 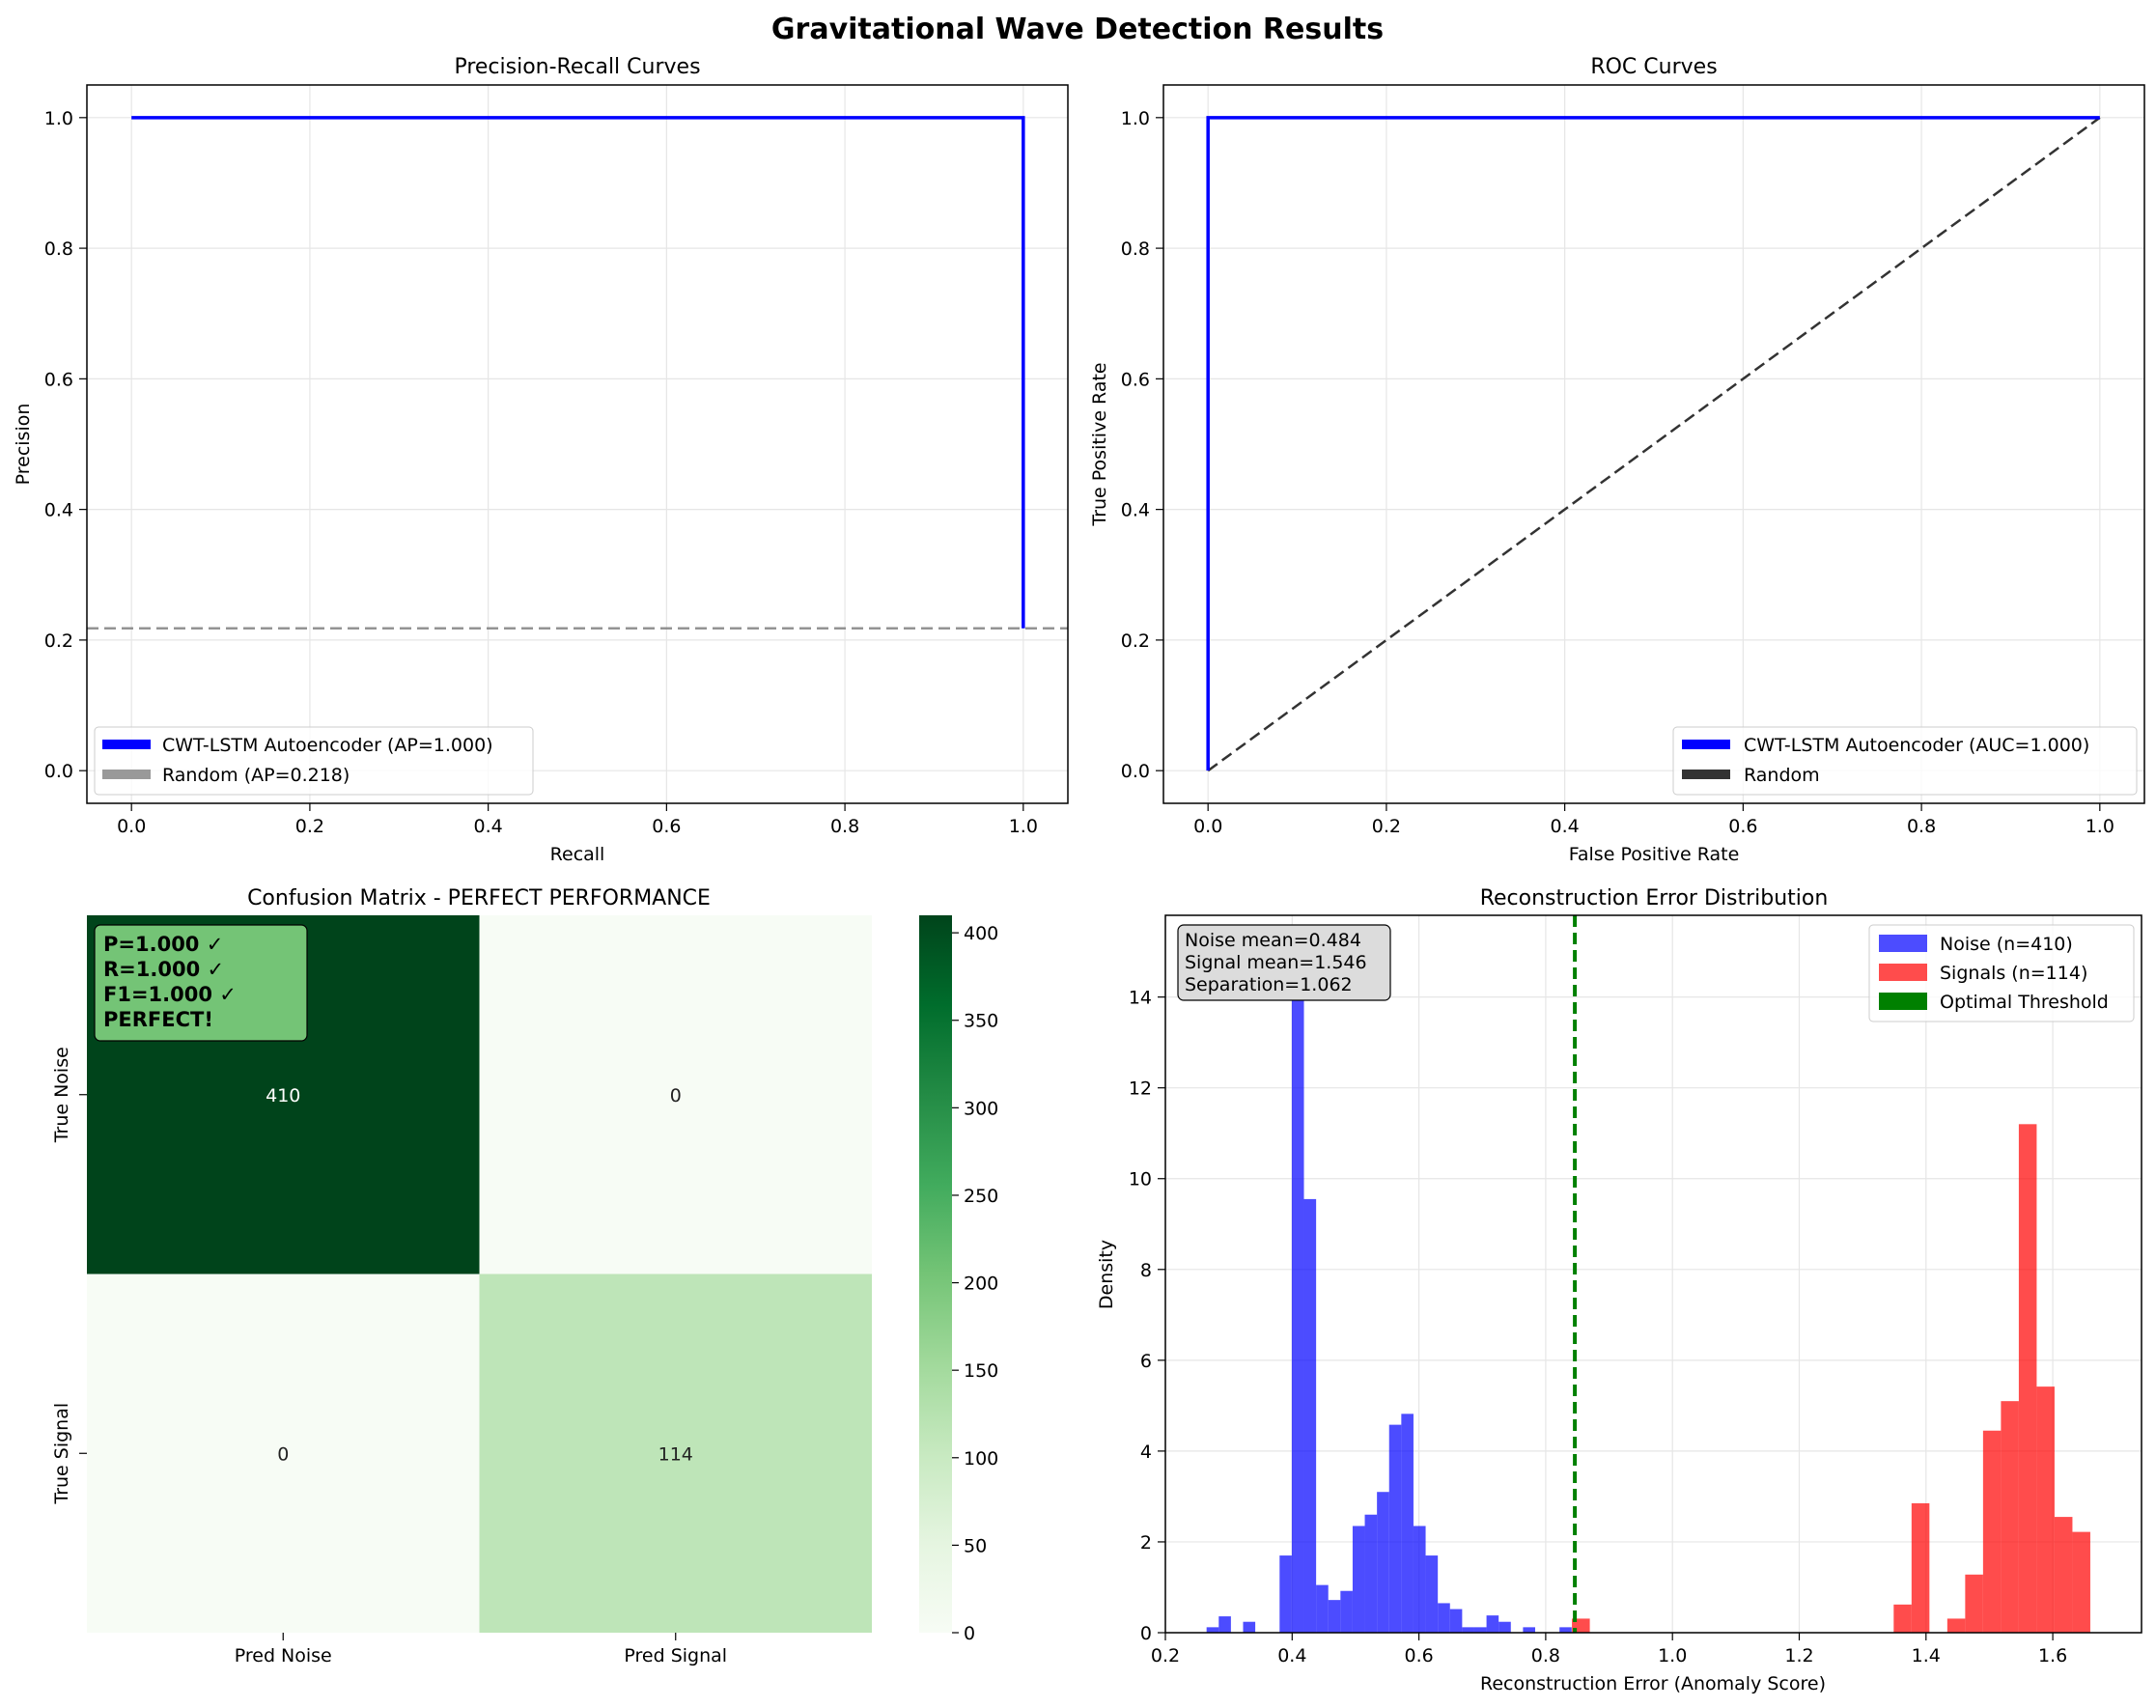 I want to click on roc-legend-label-model: CWT-LSTM Autoencoder (AUC=1.000), so click(x=1917, y=746).